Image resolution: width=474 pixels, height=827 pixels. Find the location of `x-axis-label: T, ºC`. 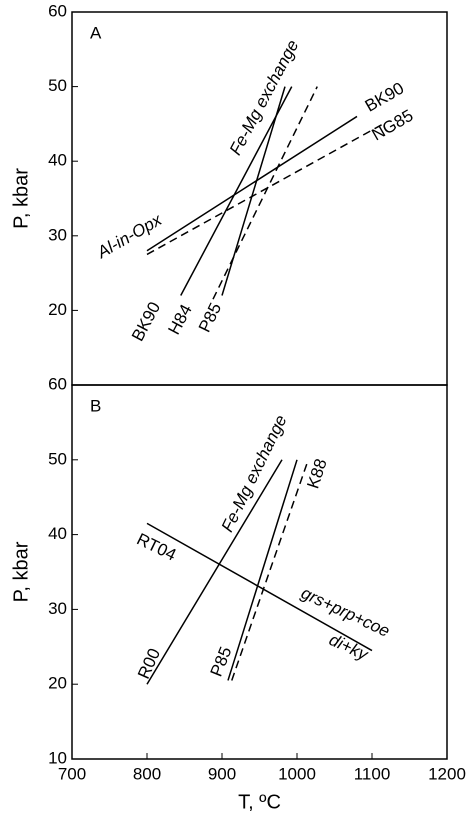

x-axis-label: T, ºC is located at coordinates (259, 802).